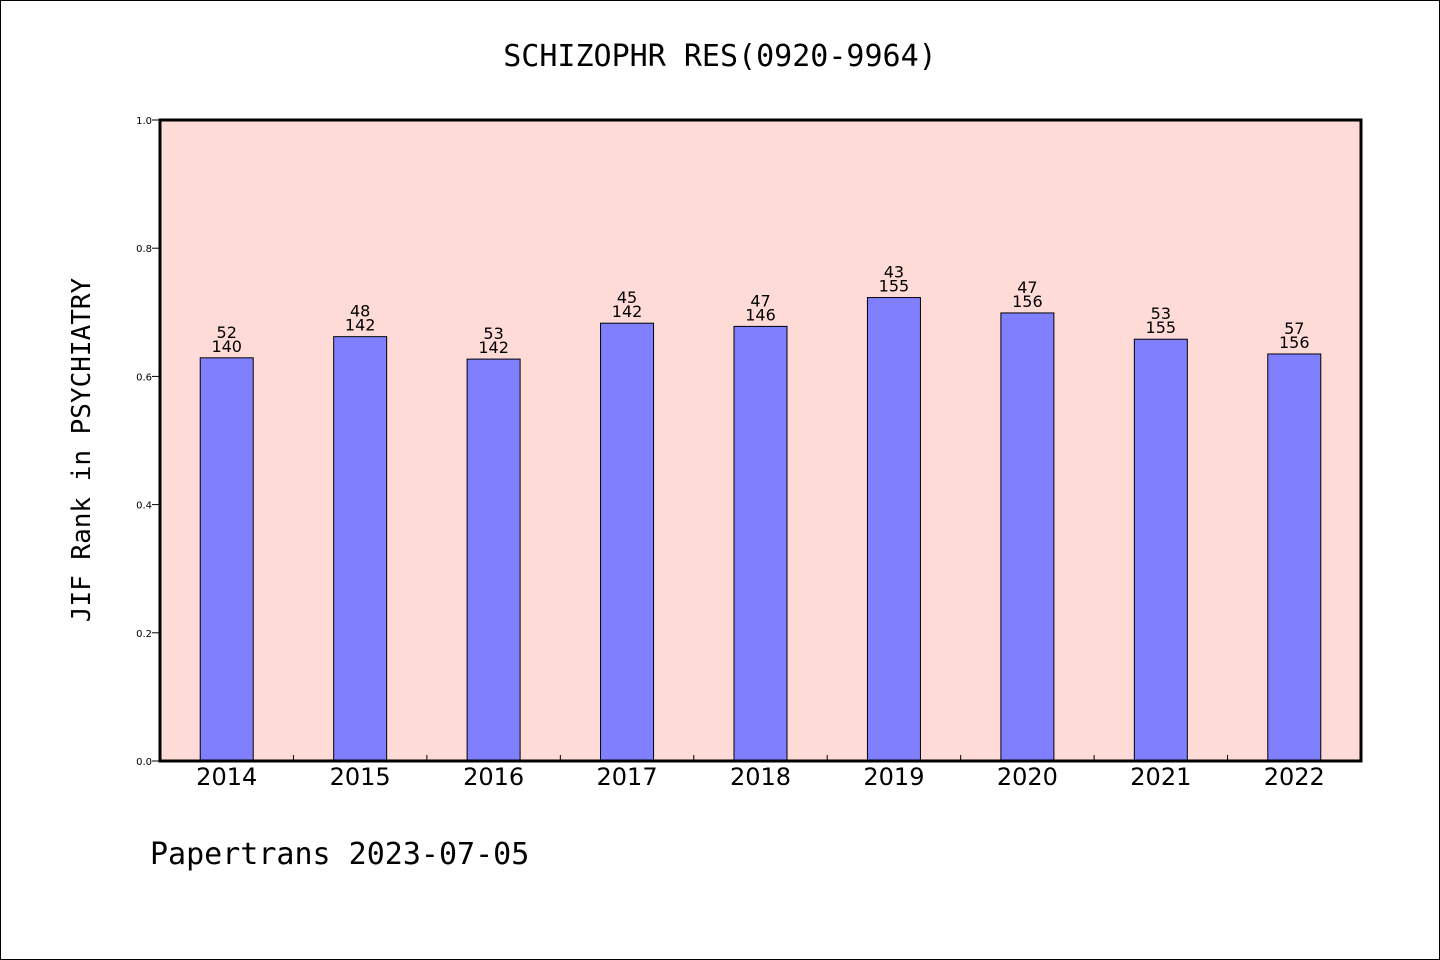 The image size is (1440, 960). Describe the element at coordinates (360, 311) in the screenshot. I see `bar-label-rank: 48` at that location.